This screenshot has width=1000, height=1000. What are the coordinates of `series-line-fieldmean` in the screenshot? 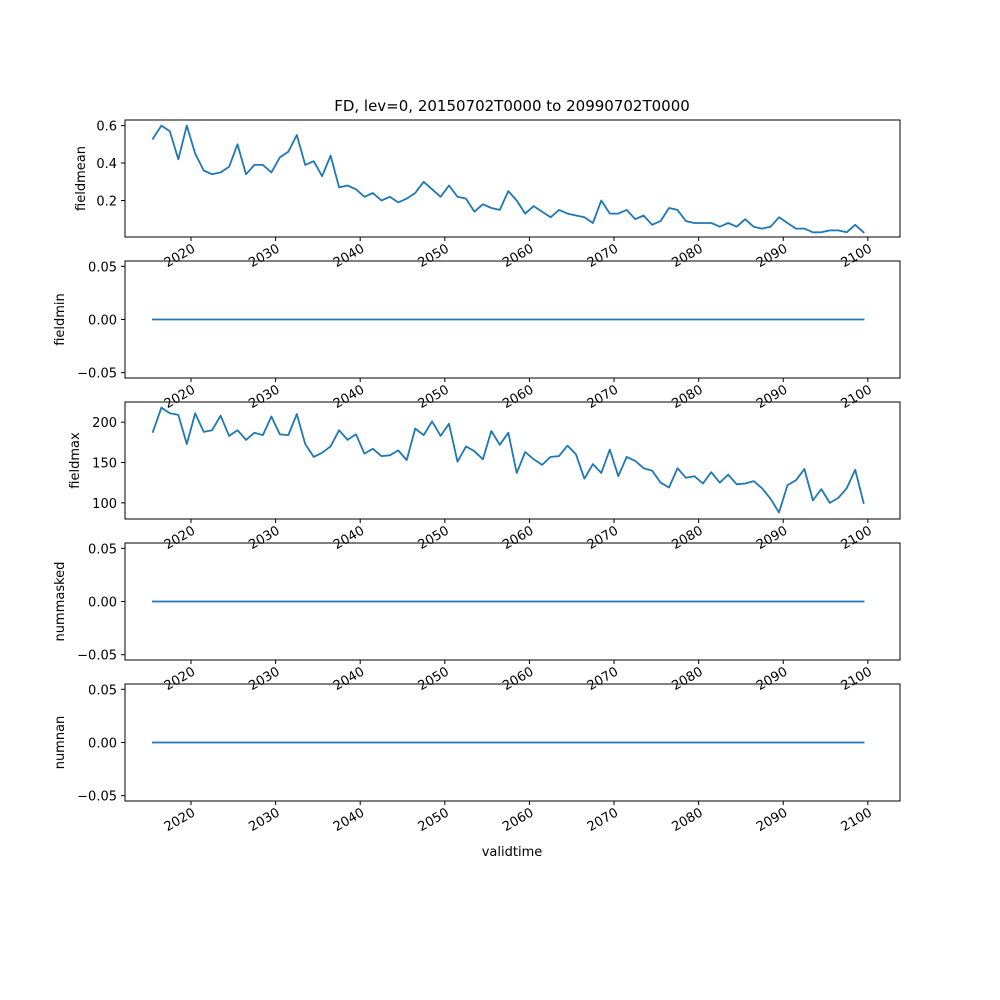 It's located at (508, 179).